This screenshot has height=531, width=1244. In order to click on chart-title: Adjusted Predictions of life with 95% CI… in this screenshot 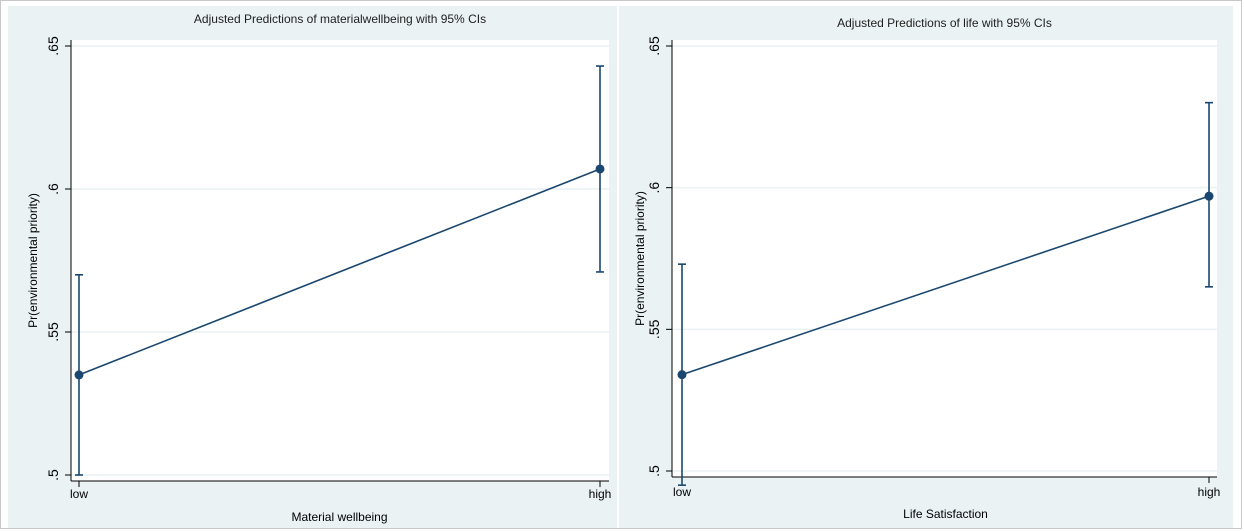, I will do `click(944, 23)`.